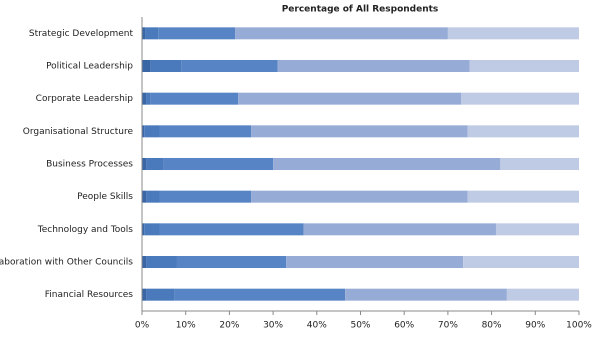 The height and width of the screenshot is (340, 610). Describe the element at coordinates (448, 326) in the screenshot. I see `x-tick-label: 70%` at that location.